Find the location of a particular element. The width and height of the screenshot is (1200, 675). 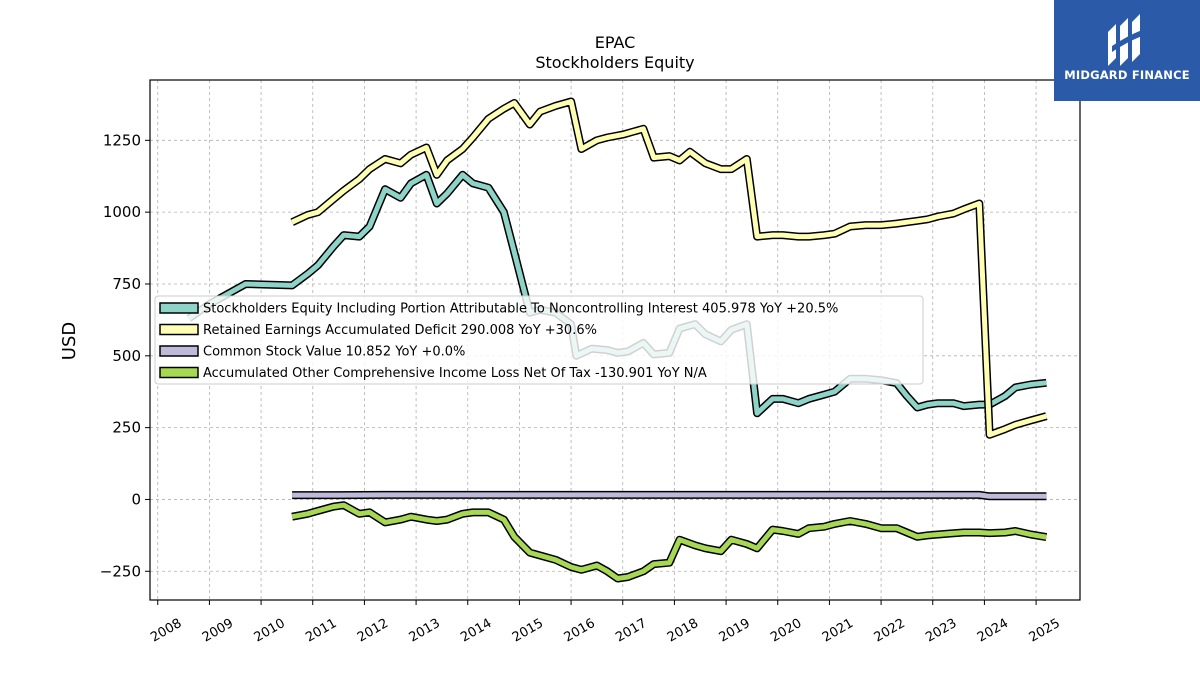

x-tick-label: 2013 is located at coordinates (425, 631).